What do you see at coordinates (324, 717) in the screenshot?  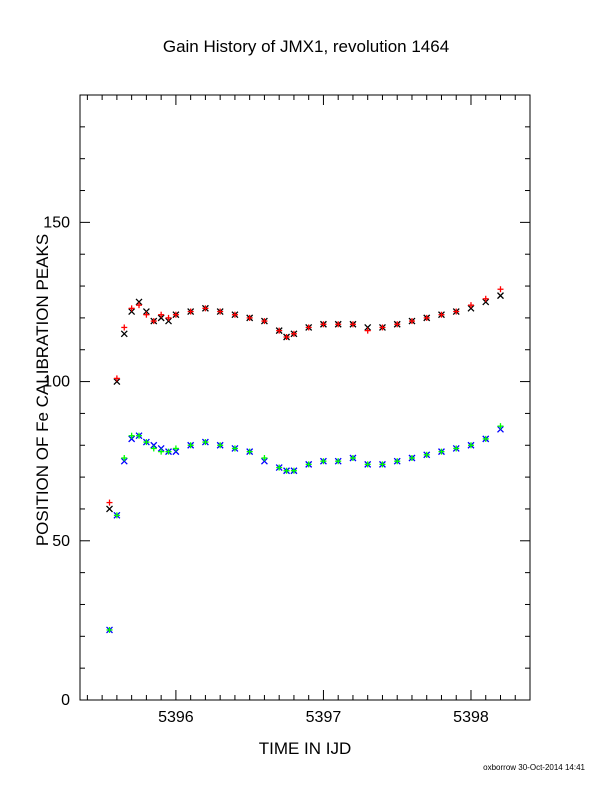 I see `x-tick-label: 5397` at bounding box center [324, 717].